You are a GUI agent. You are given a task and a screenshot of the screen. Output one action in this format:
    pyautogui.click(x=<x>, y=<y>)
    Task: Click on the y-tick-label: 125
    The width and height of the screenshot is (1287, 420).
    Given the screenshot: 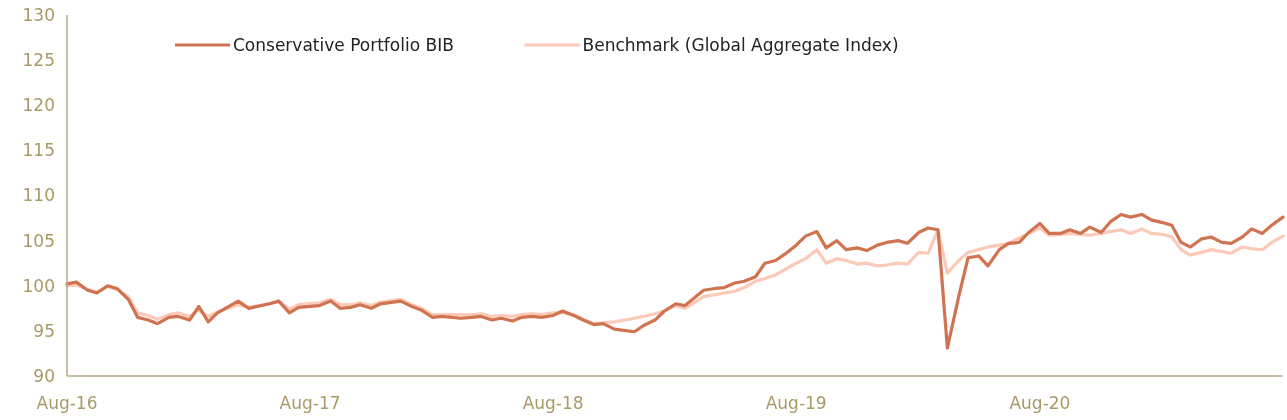 What is the action you would take?
    pyautogui.click(x=38, y=60)
    